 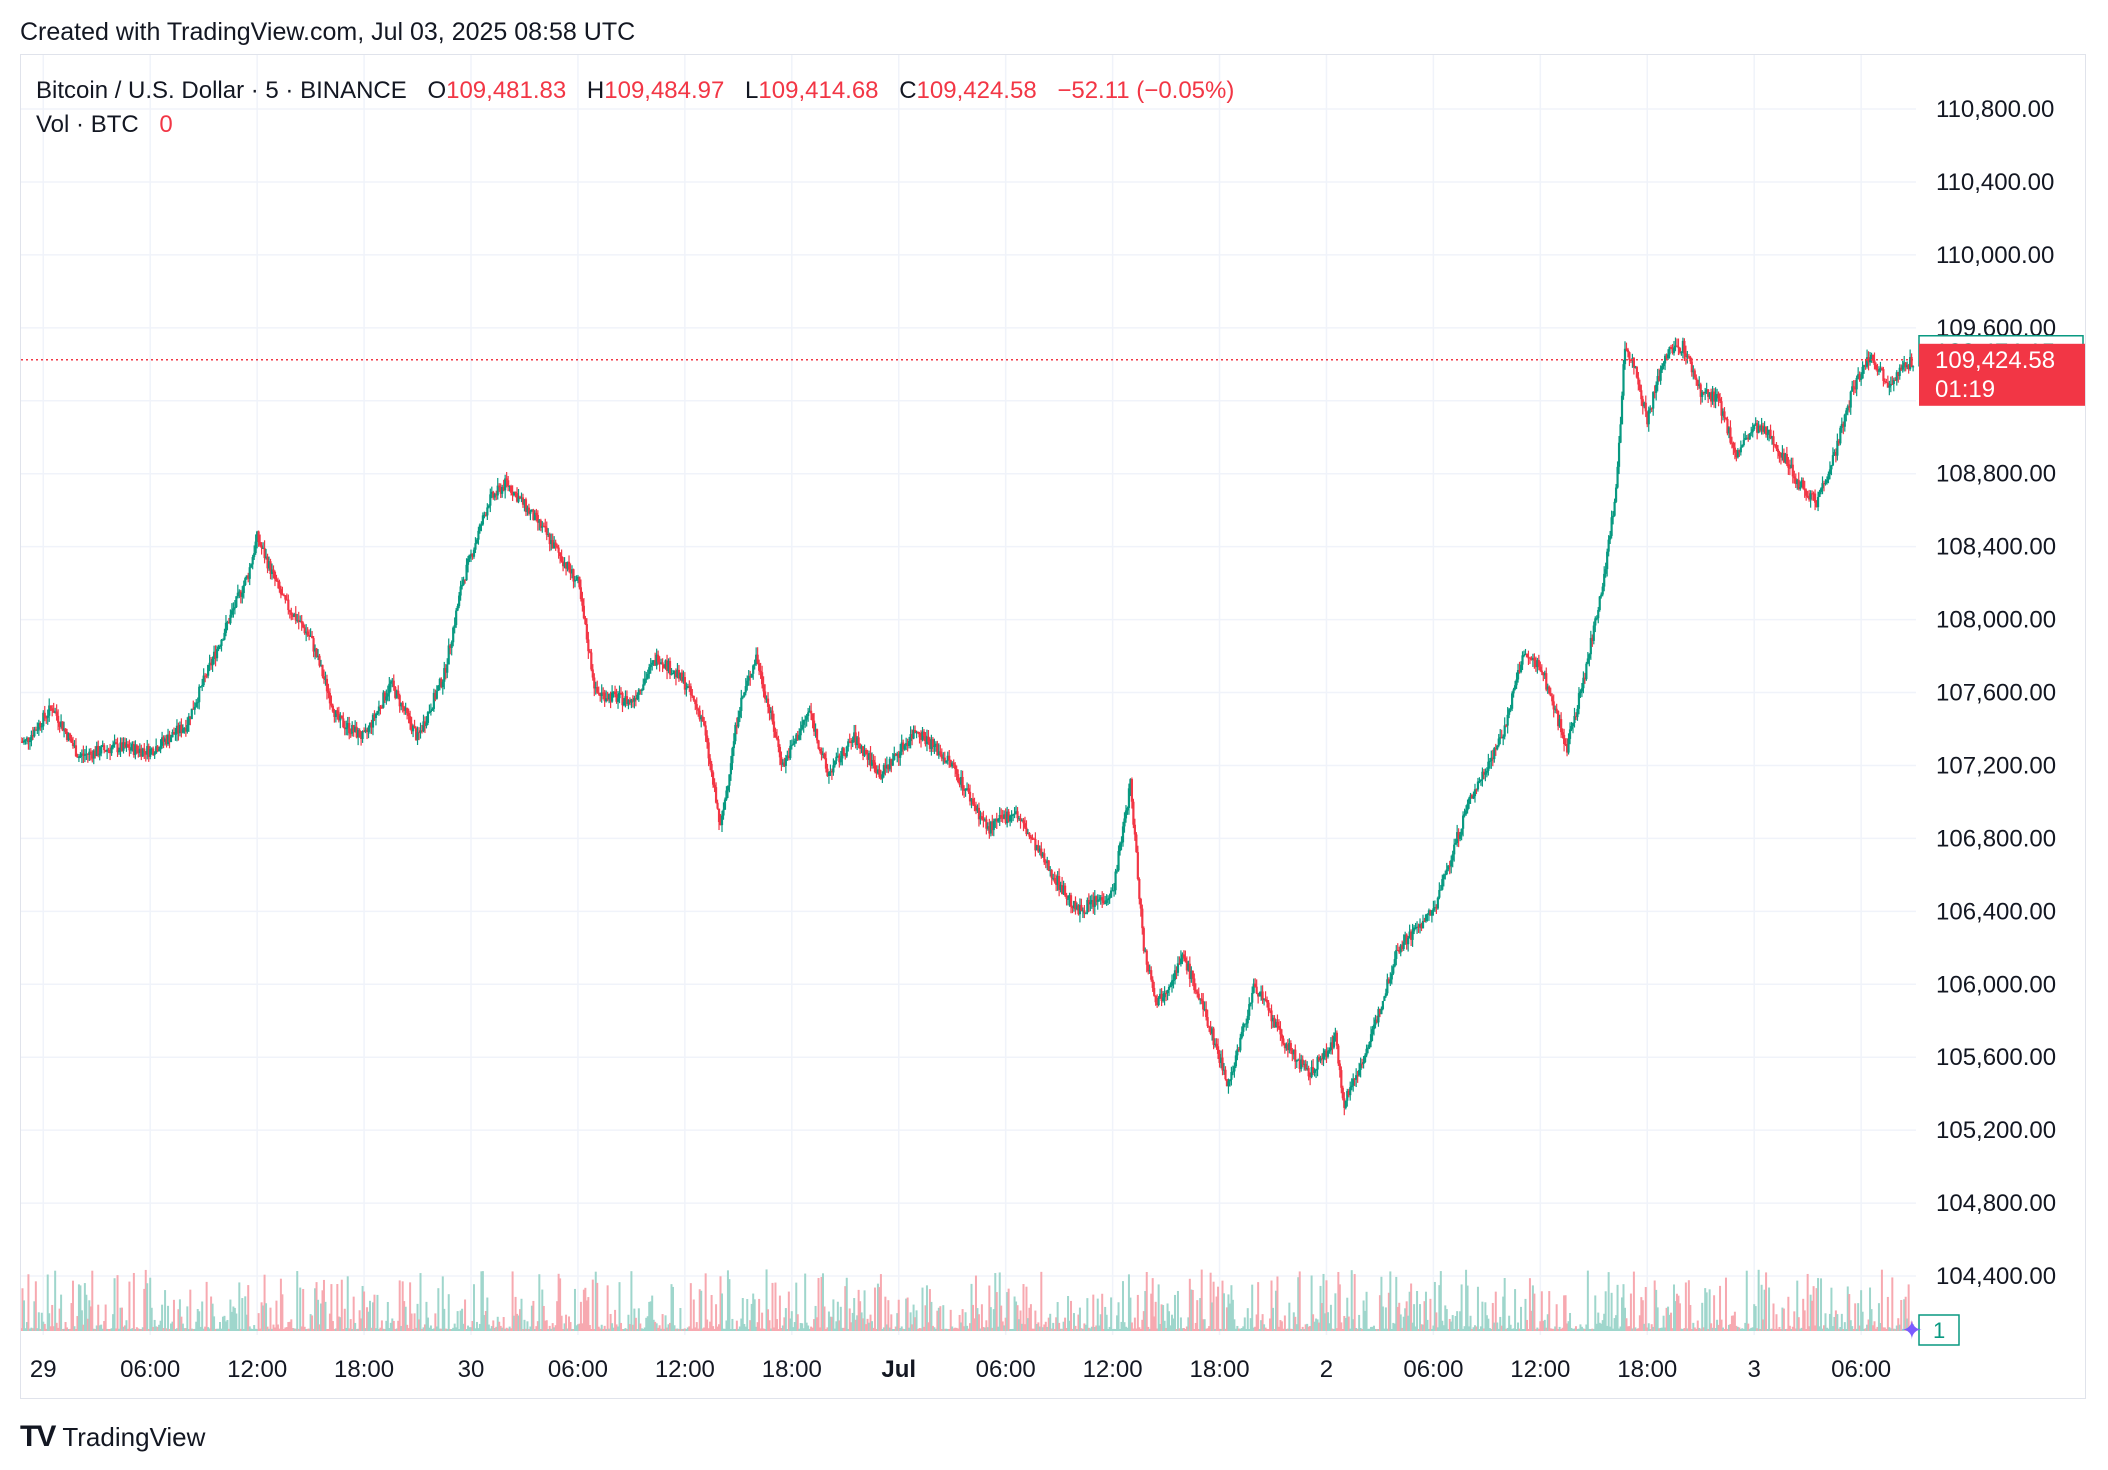 I want to click on symbol-label: Bitcoin / U.S. Dollar · 5 · BINANCE, so click(x=221, y=90).